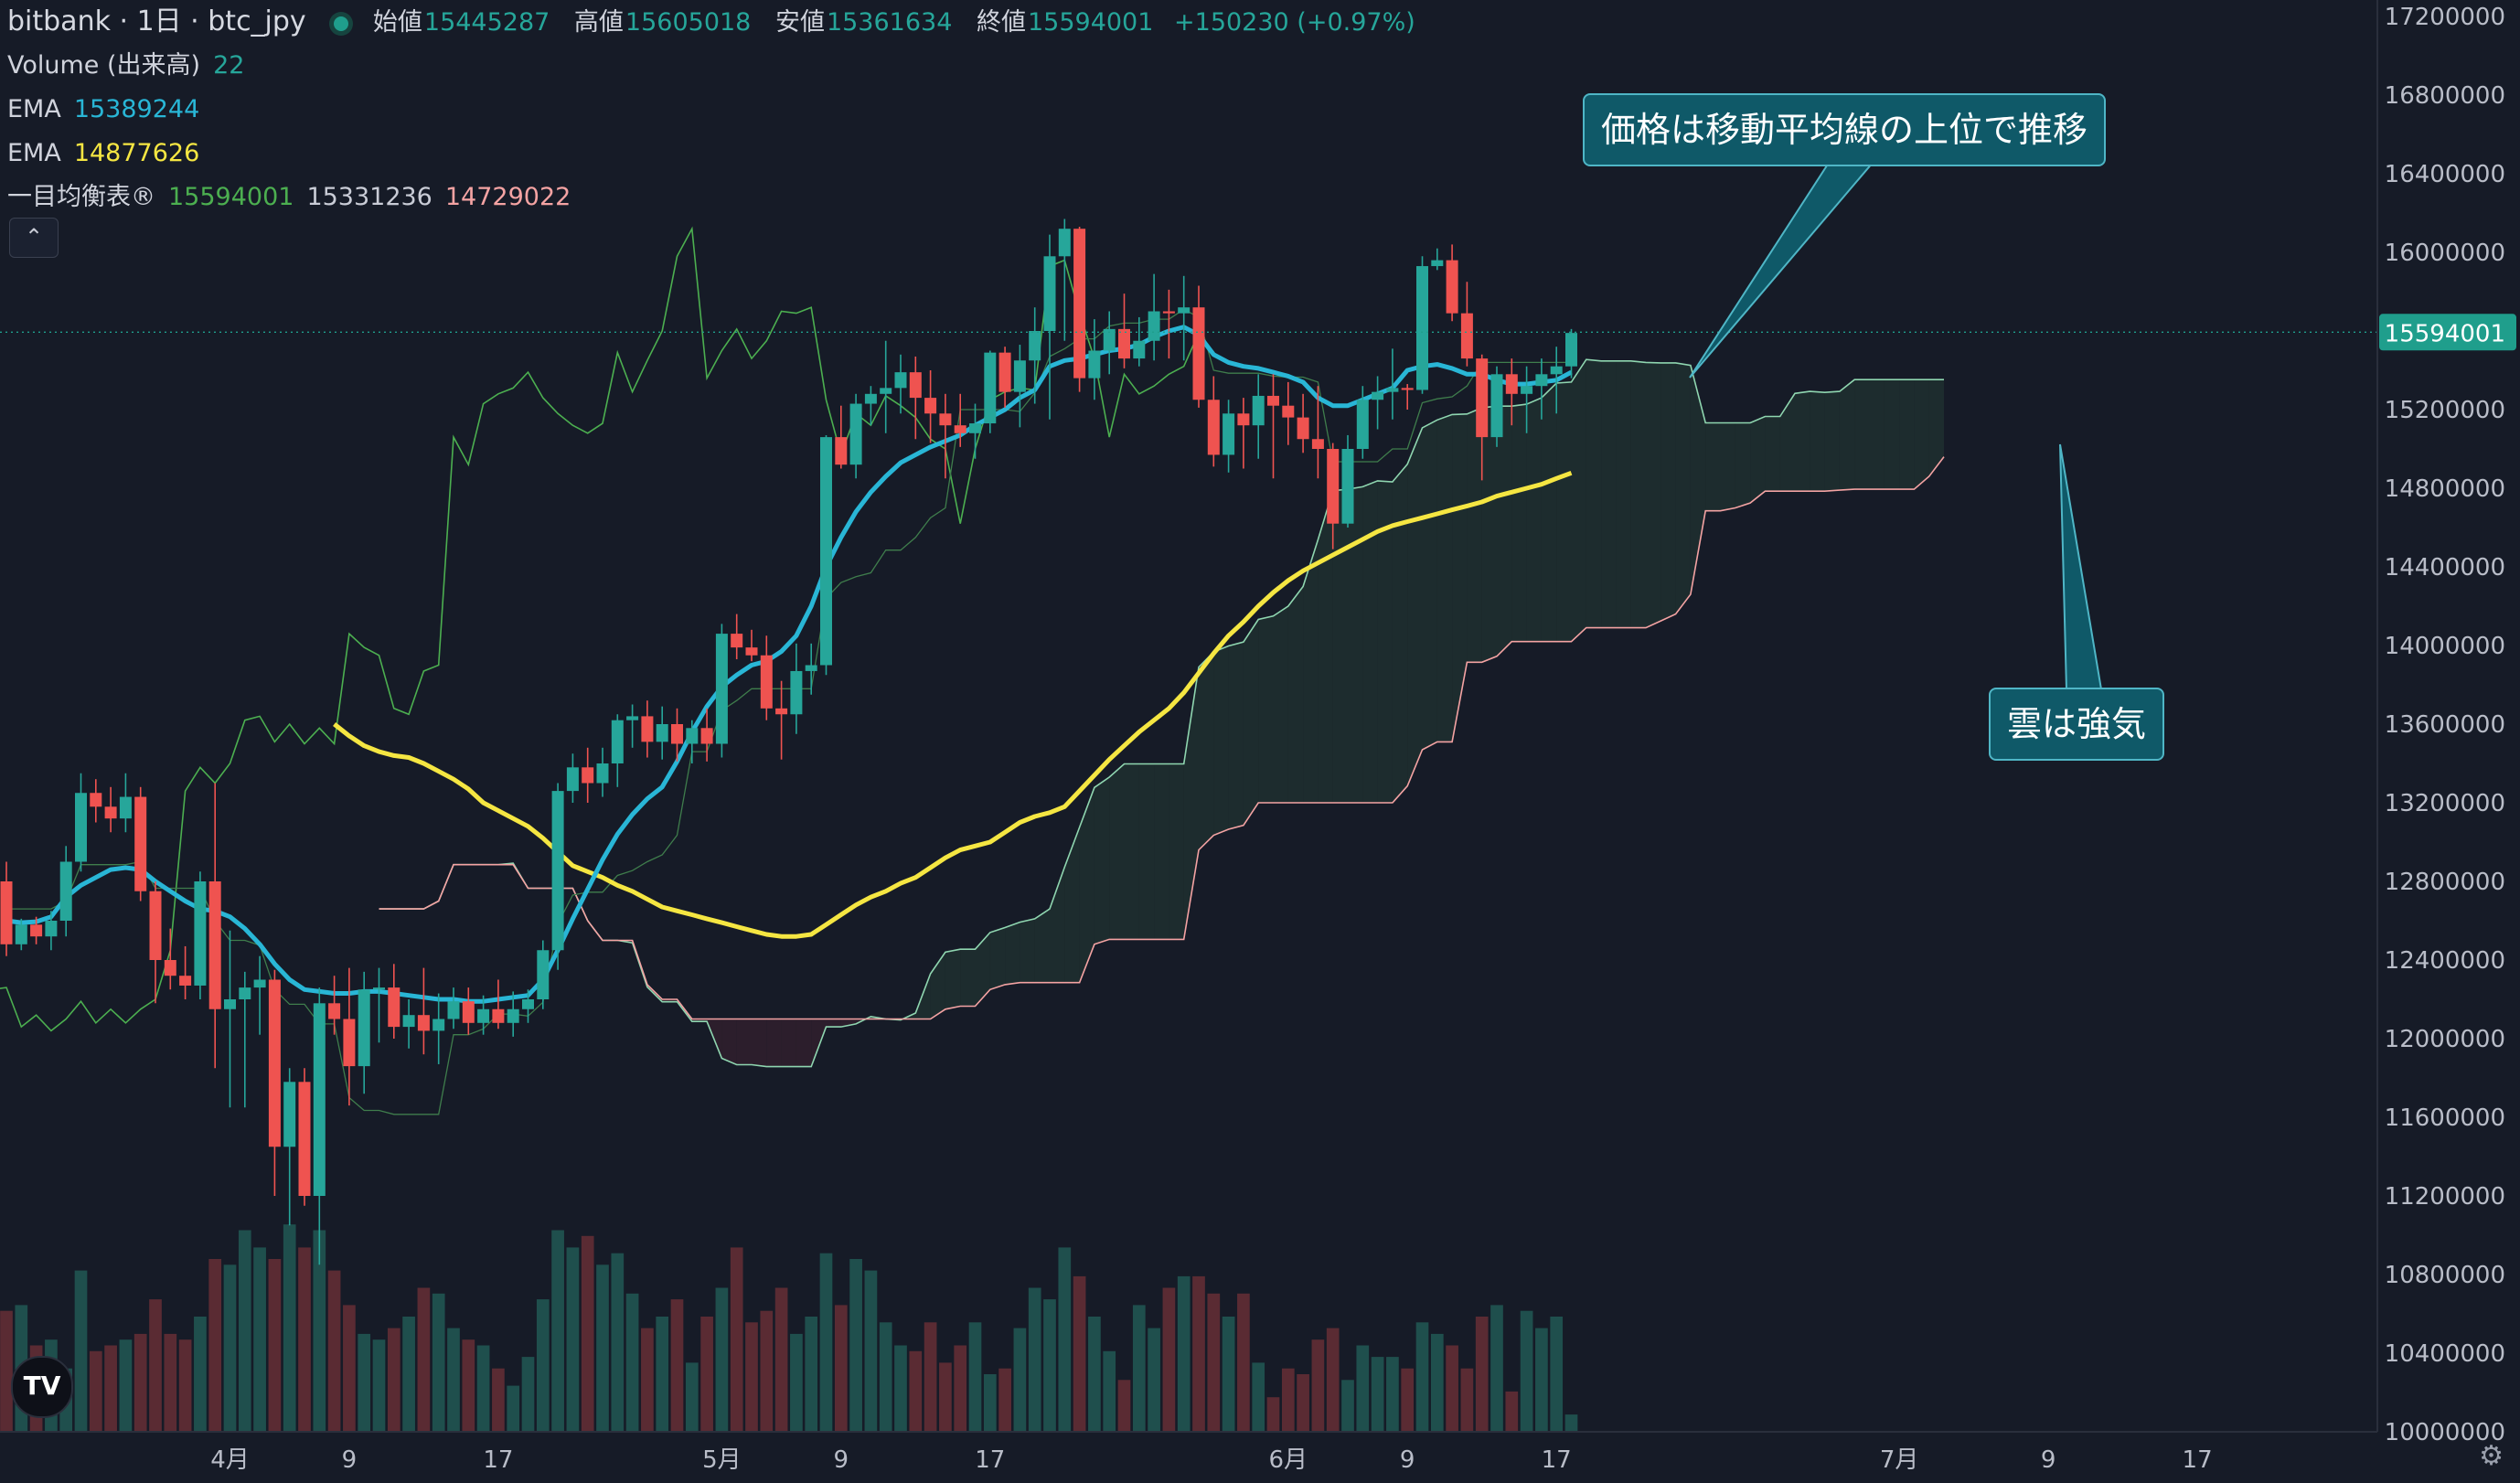 This screenshot has width=2520, height=1483. What do you see at coordinates (799, 22) in the screenshot?
I see `low-label: 安値` at bounding box center [799, 22].